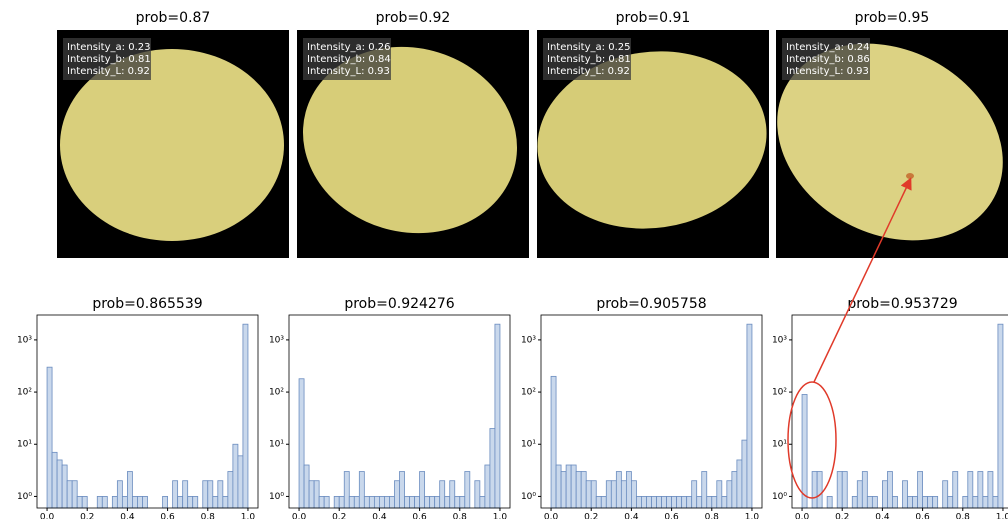  Describe the element at coordinates (862, 280) in the screenshot. I see `highlight-arrow` at that location.